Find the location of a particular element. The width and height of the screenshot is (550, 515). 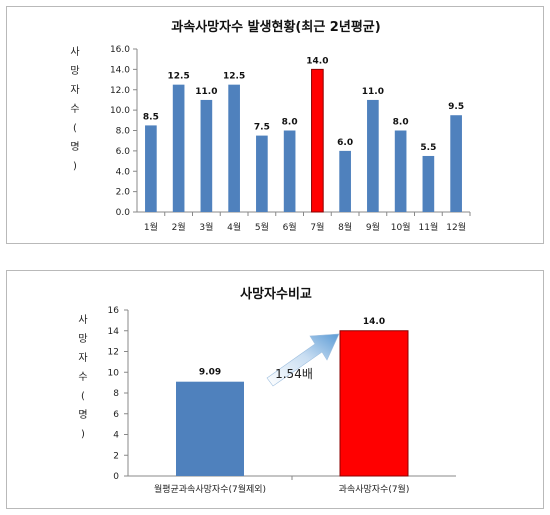

x-tick-label: 11월 is located at coordinates (429, 227).